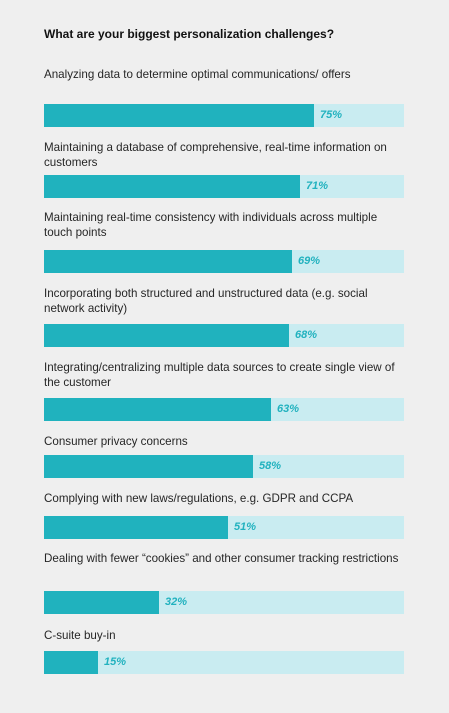 The width and height of the screenshot is (449, 713). I want to click on bar-track: 69%, so click(224, 261).